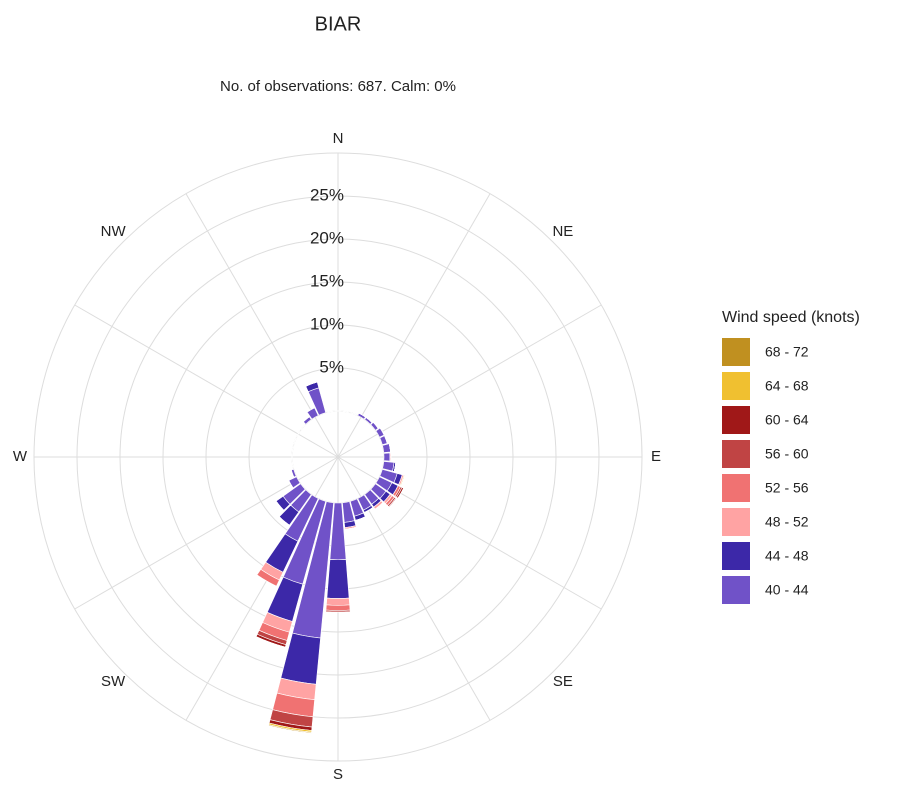 The image size is (915, 785). Describe the element at coordinates (338, 86) in the screenshot. I see `chart-subtitle: No. of observations: 687. Calm: 0%` at that location.